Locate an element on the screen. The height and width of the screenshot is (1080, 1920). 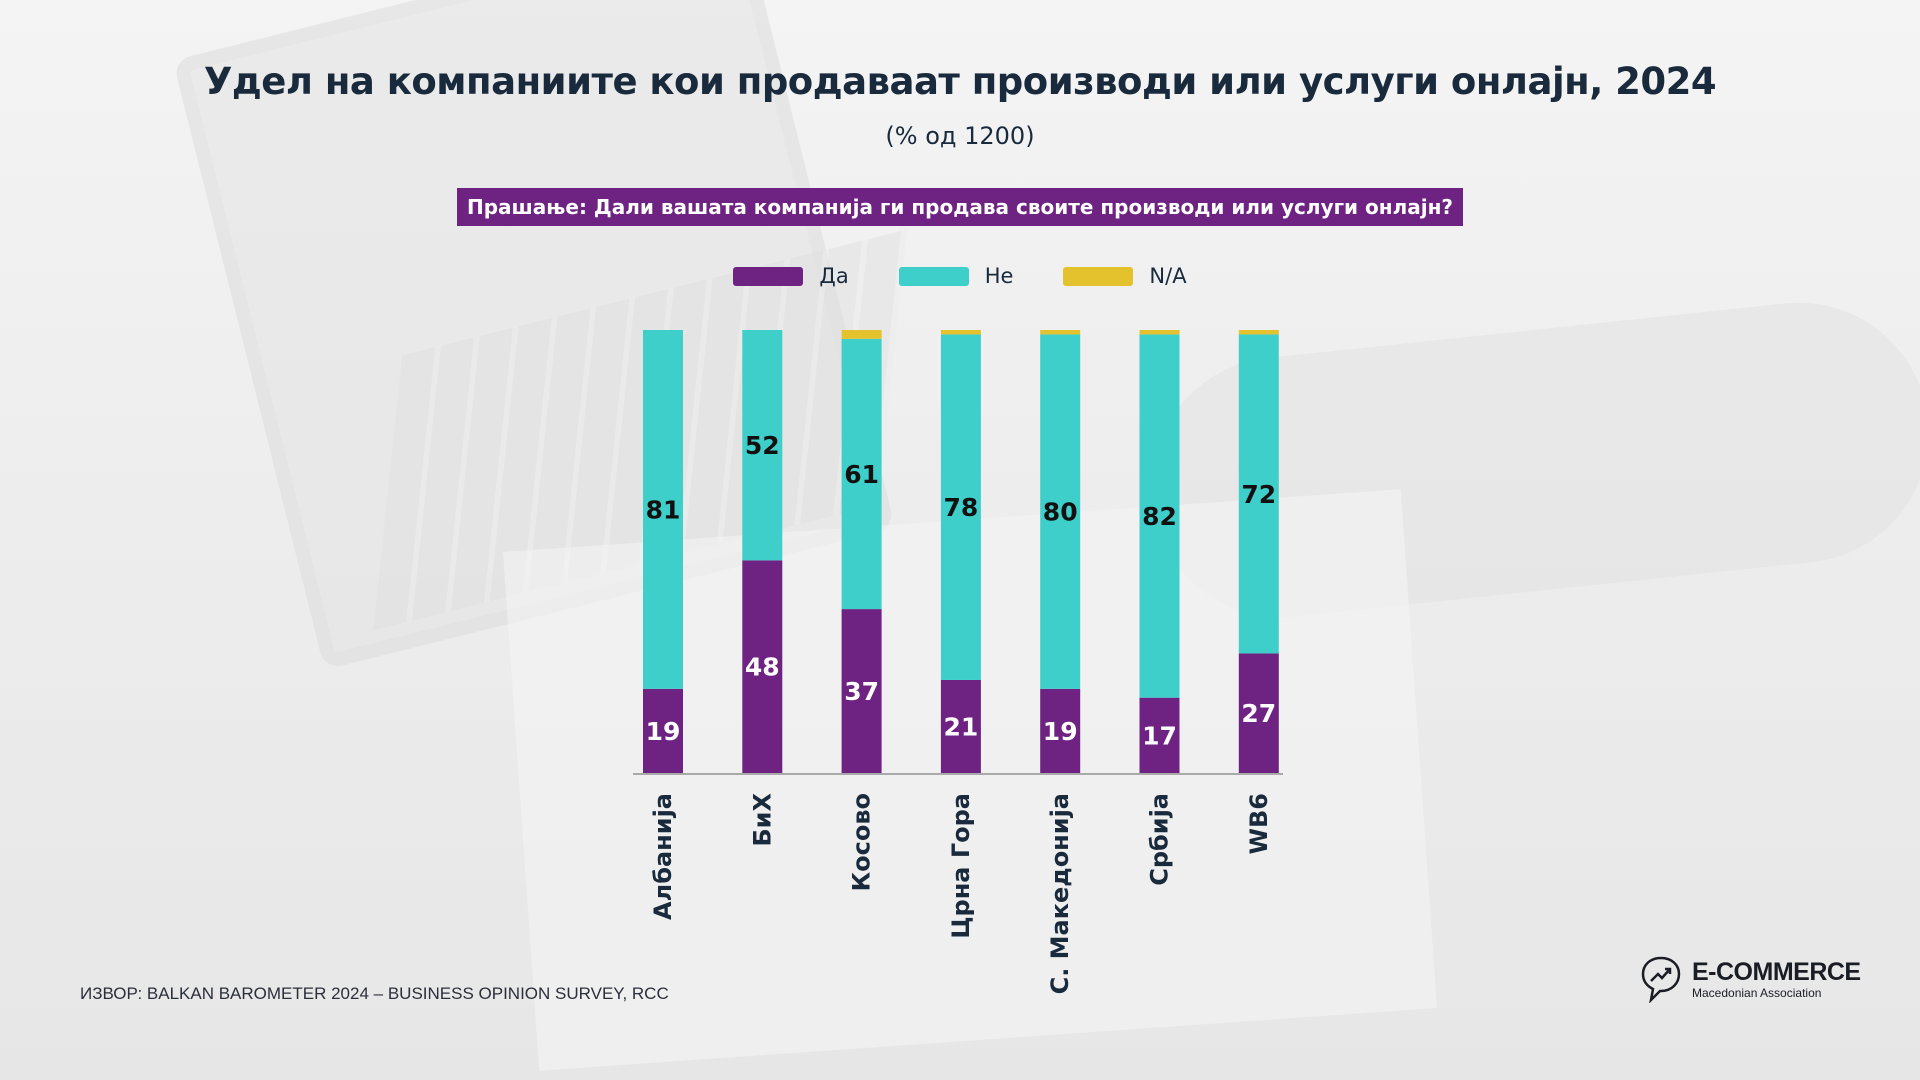
bar-yes-wb6 is located at coordinates (1258, 713).